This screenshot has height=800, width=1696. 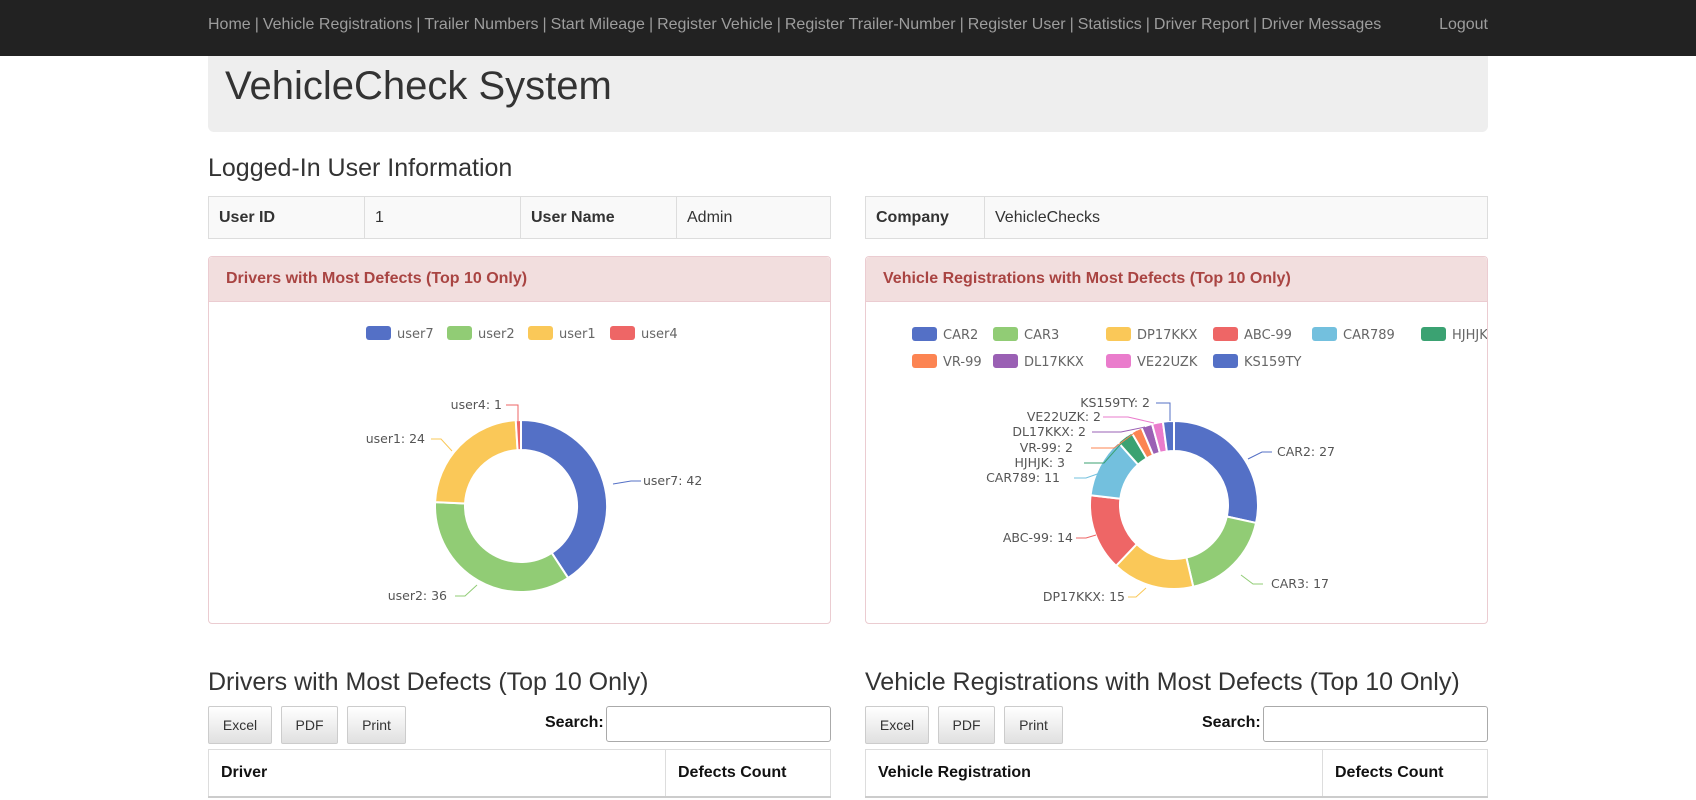 What do you see at coordinates (715, 24) in the screenshot?
I see `nav-register-vehicle: Register Vehicle` at bounding box center [715, 24].